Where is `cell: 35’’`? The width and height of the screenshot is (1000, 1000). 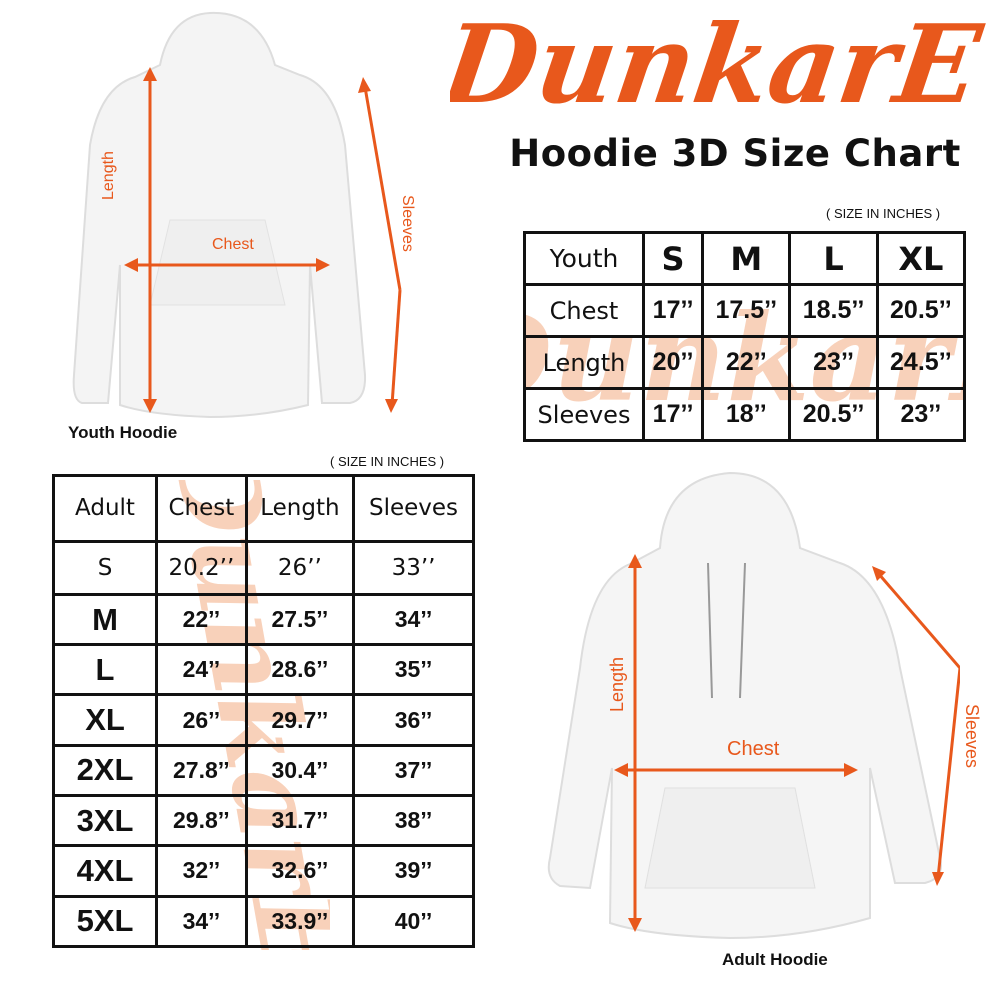
cell: 35’’ is located at coordinates (413, 670).